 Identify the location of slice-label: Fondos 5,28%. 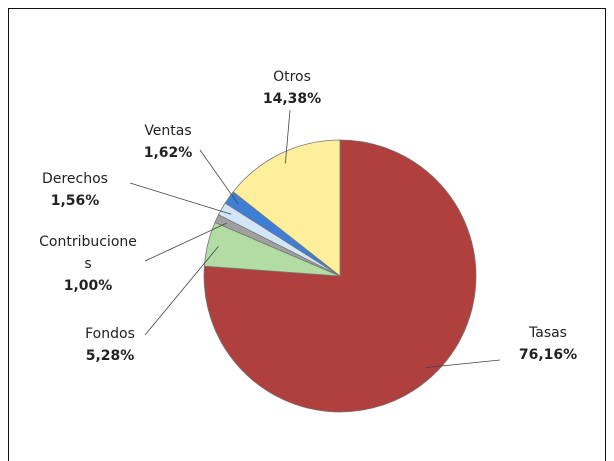
(110, 345).